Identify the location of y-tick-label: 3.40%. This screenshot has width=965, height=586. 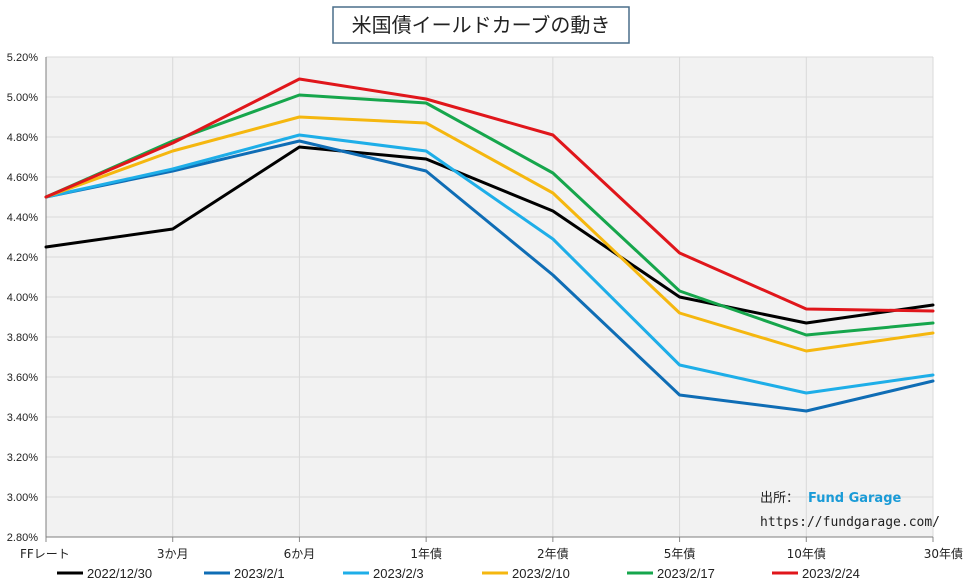
(22, 418).